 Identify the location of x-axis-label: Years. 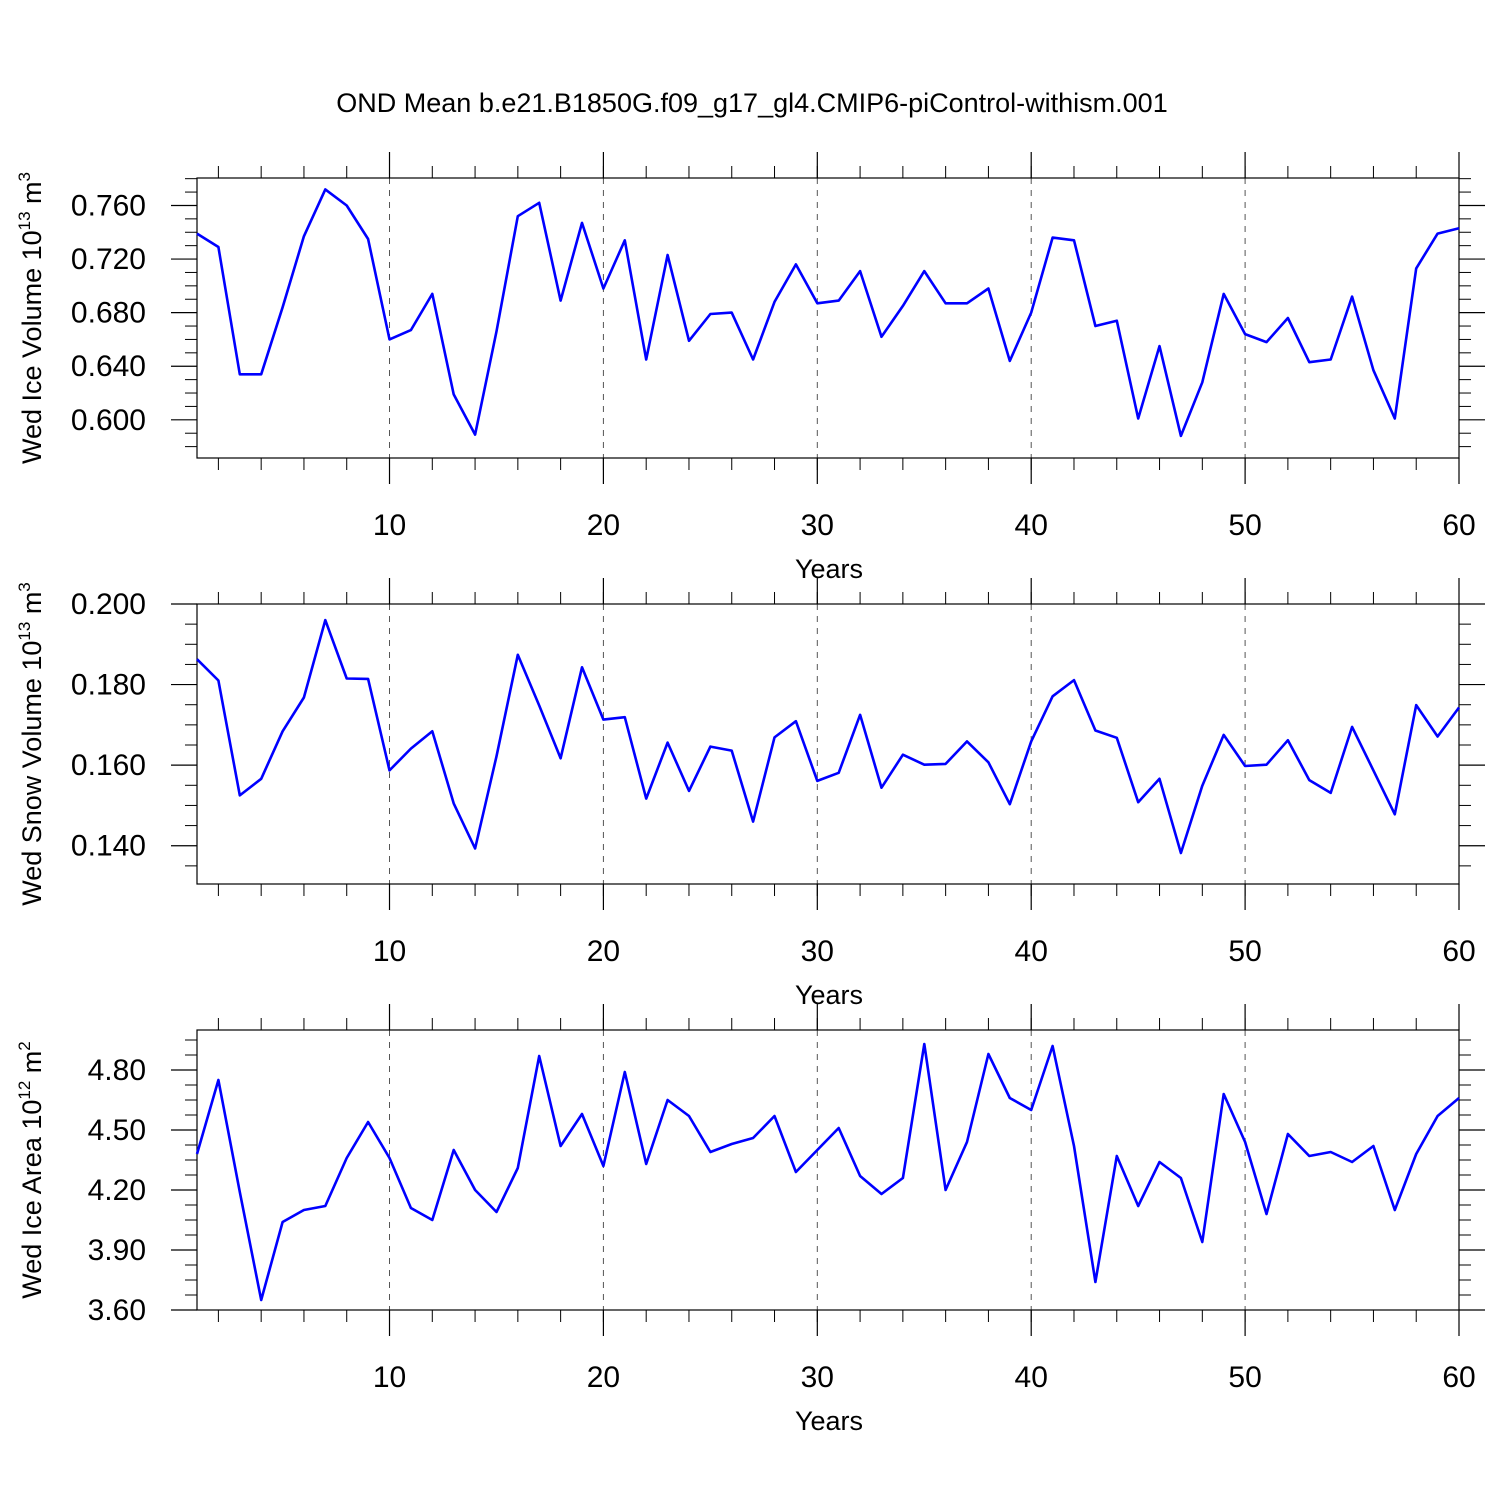
(829, 569).